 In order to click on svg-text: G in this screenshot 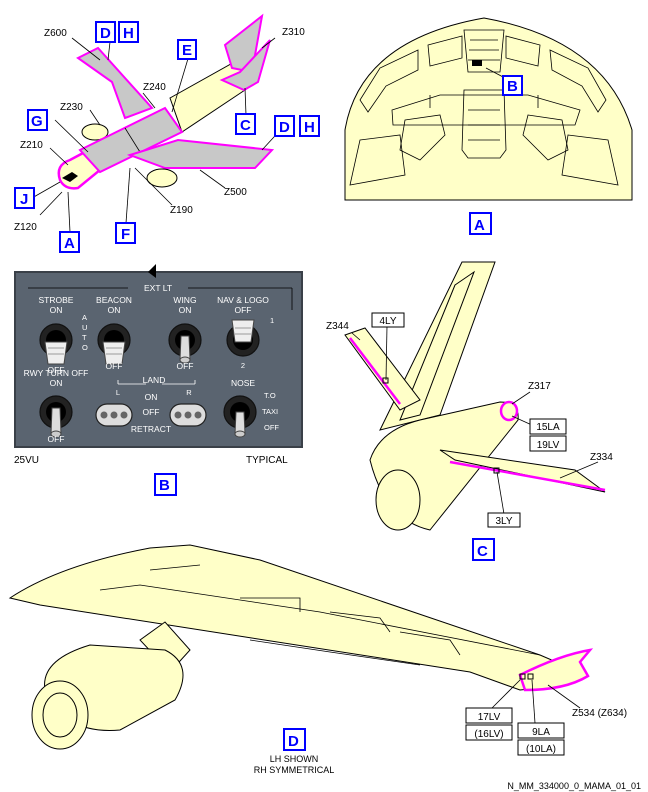, I will do `click(37, 121)`.